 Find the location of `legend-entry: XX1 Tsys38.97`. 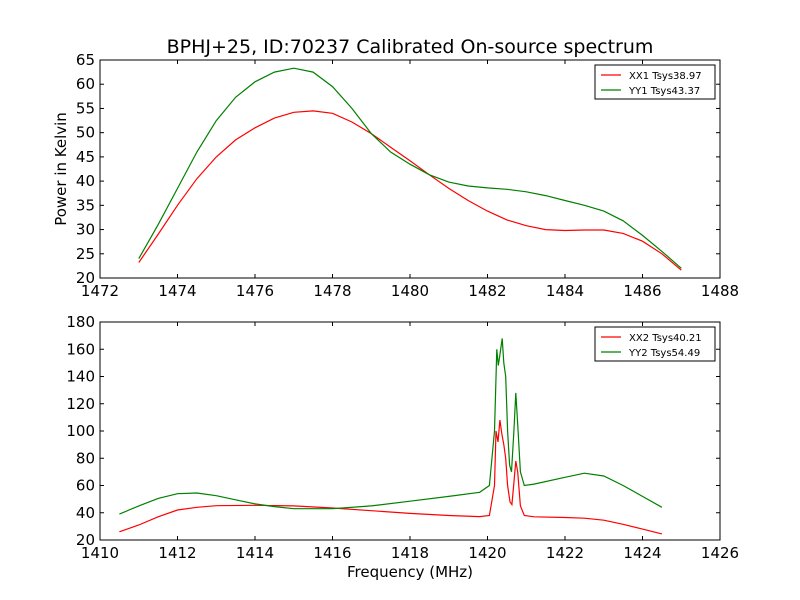

legend-entry: XX1 Tsys38.97 is located at coordinates (665, 76).